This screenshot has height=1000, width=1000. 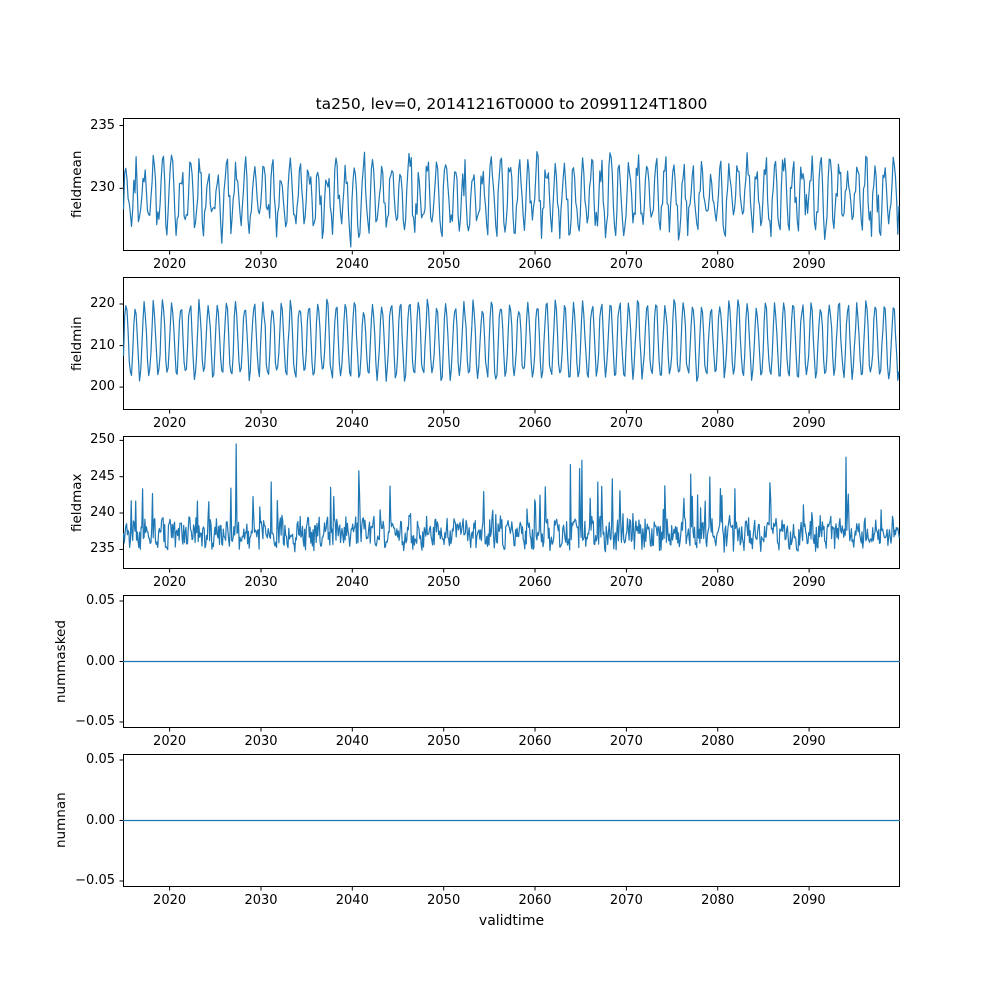 I want to click on y-tick-label: 220, so click(x=102, y=303).